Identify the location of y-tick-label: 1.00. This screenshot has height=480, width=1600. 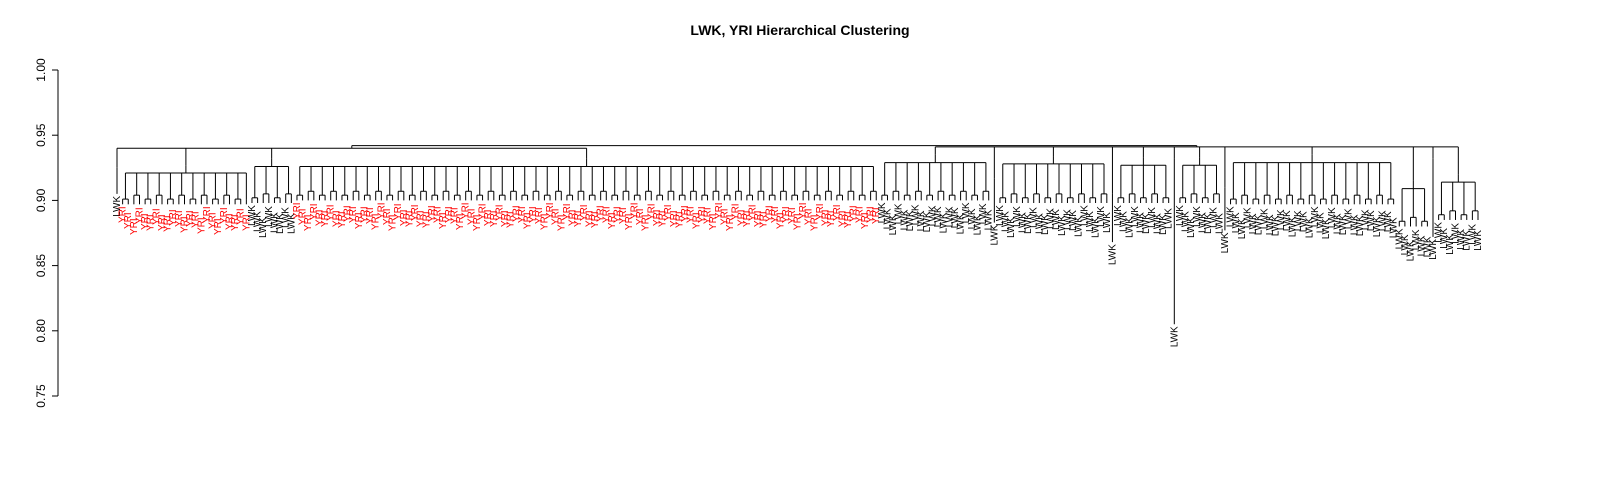
(41, 70).